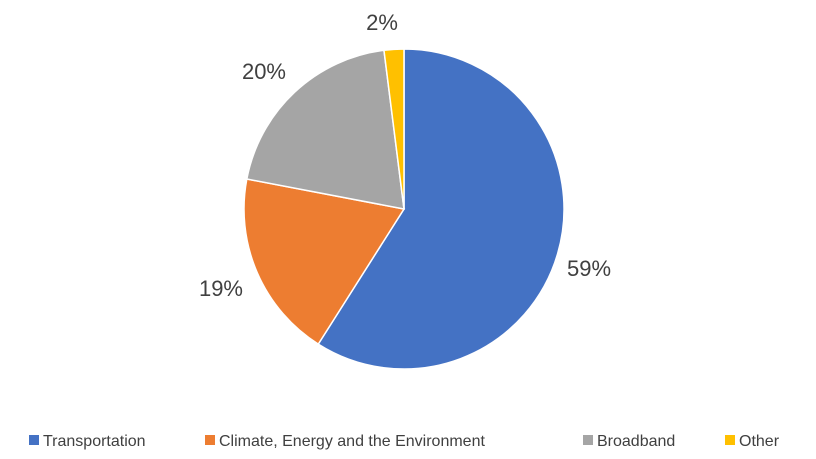 Image resolution: width=816 pixels, height=459 pixels. I want to click on legend-label-transportation: Transportation, so click(94, 441).